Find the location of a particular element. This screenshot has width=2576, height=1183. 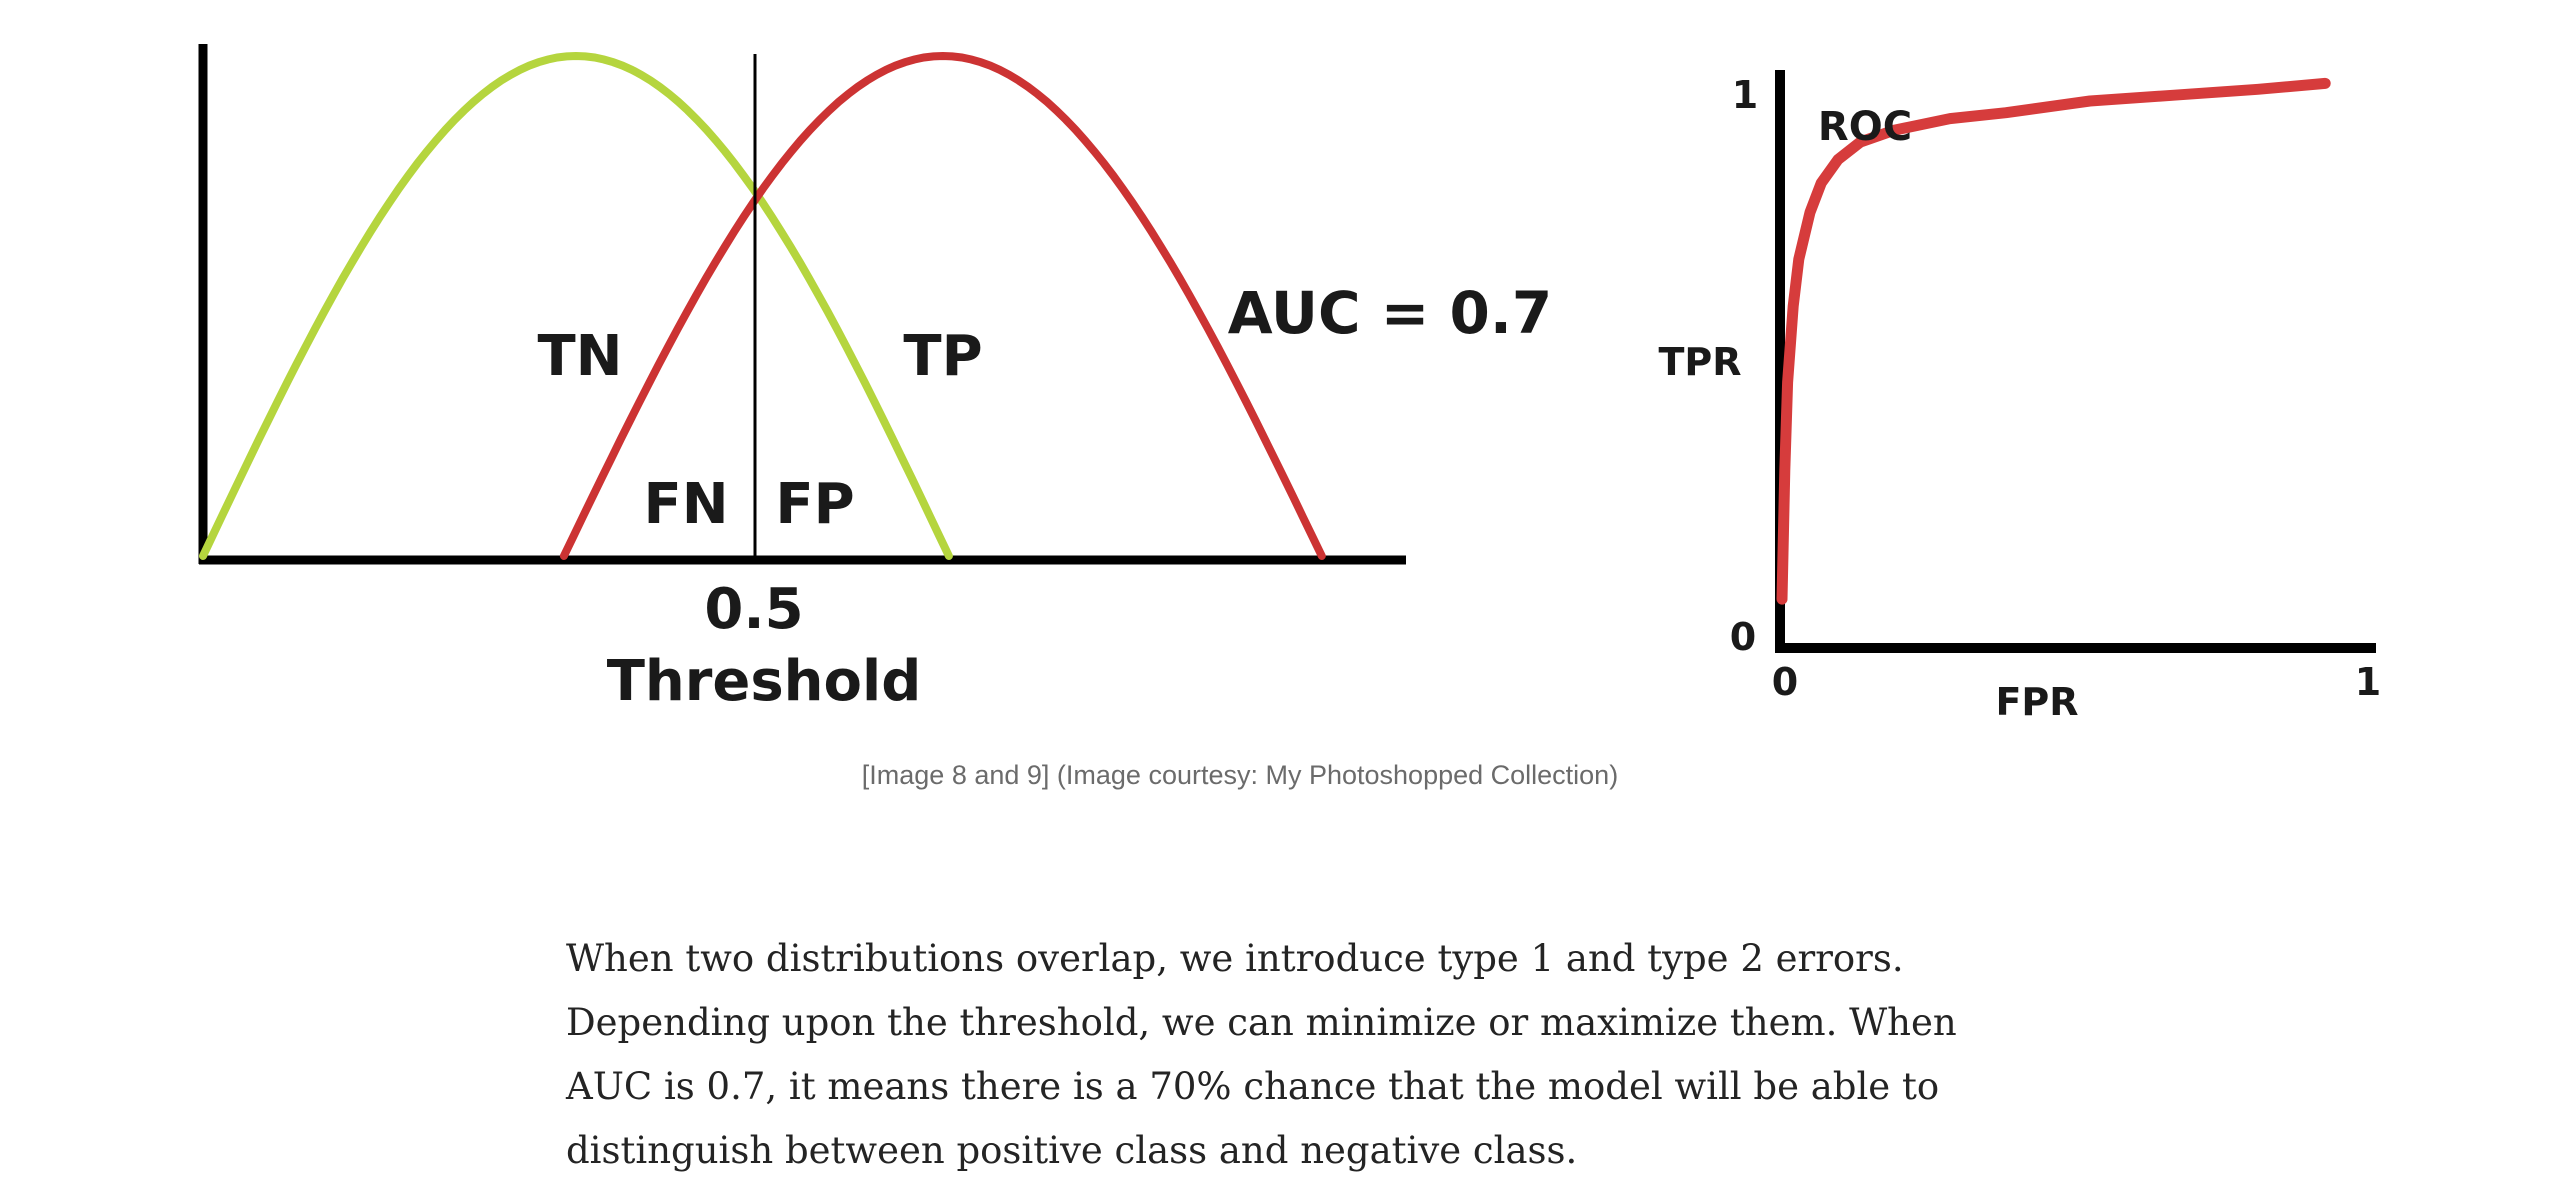

auc-label: AUC = 0.7 is located at coordinates (1390, 313).